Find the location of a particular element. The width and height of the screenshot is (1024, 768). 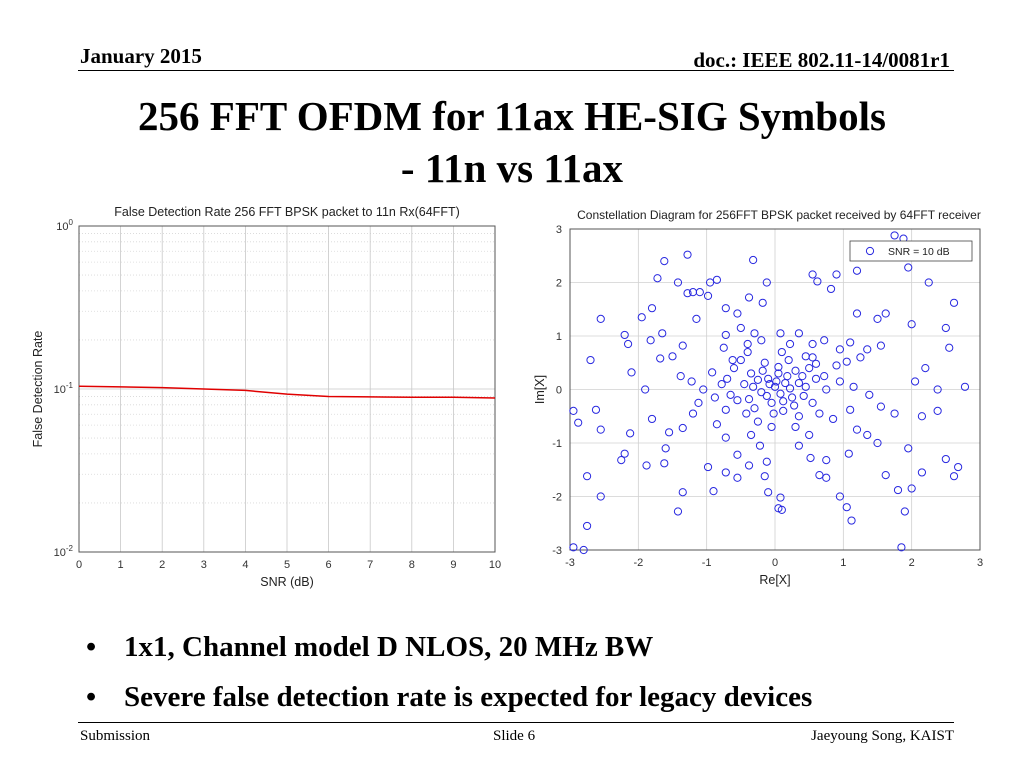

legend-marker is located at coordinates (870, 251).